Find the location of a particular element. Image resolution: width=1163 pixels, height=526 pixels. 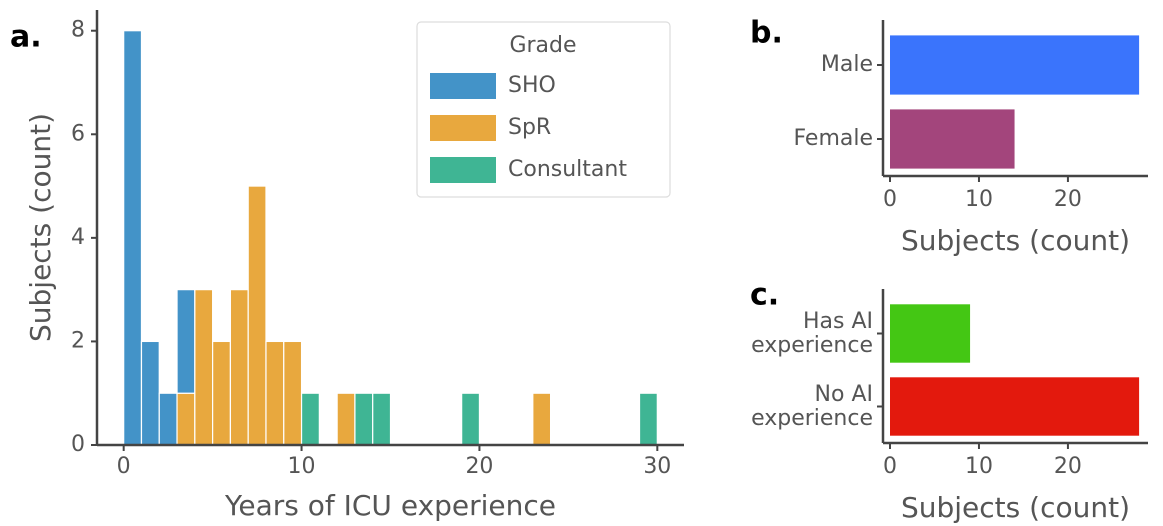

legend-title: Grade is located at coordinates (542, 45).